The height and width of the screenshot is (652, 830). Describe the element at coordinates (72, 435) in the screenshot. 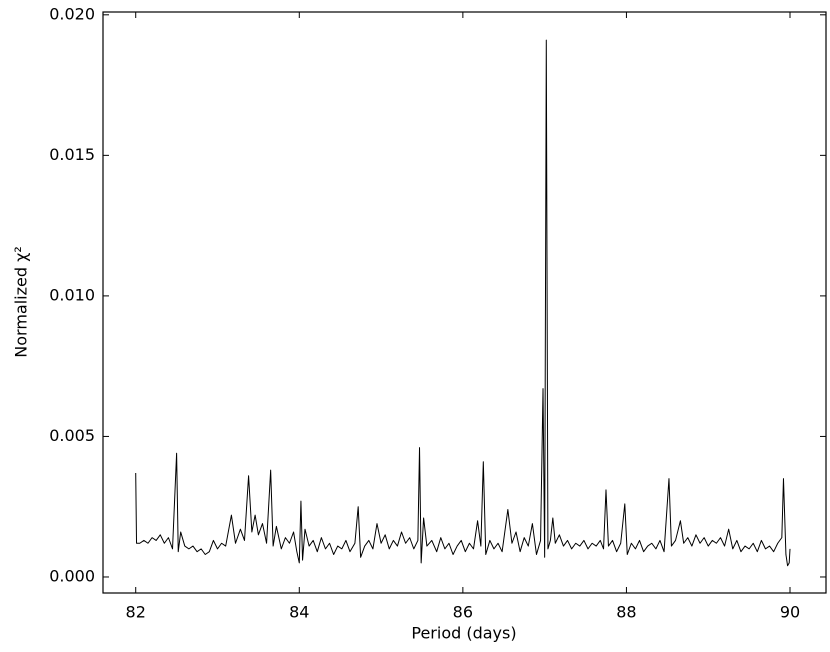

I see `y-tick-label: 0.005` at that location.